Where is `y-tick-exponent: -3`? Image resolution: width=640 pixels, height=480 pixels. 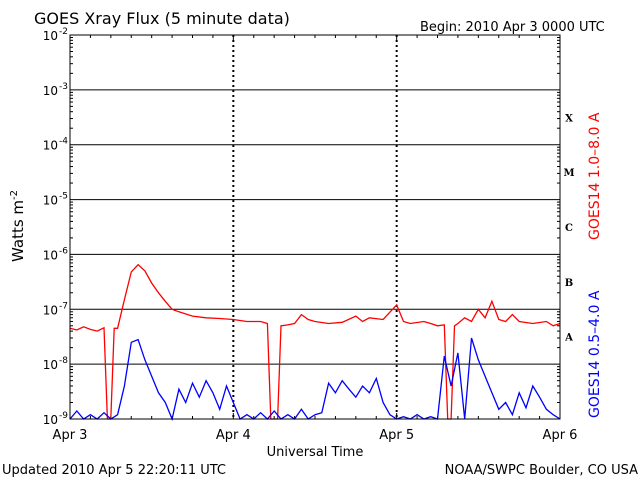 y-tick-exponent: -3 is located at coordinates (63, 87).